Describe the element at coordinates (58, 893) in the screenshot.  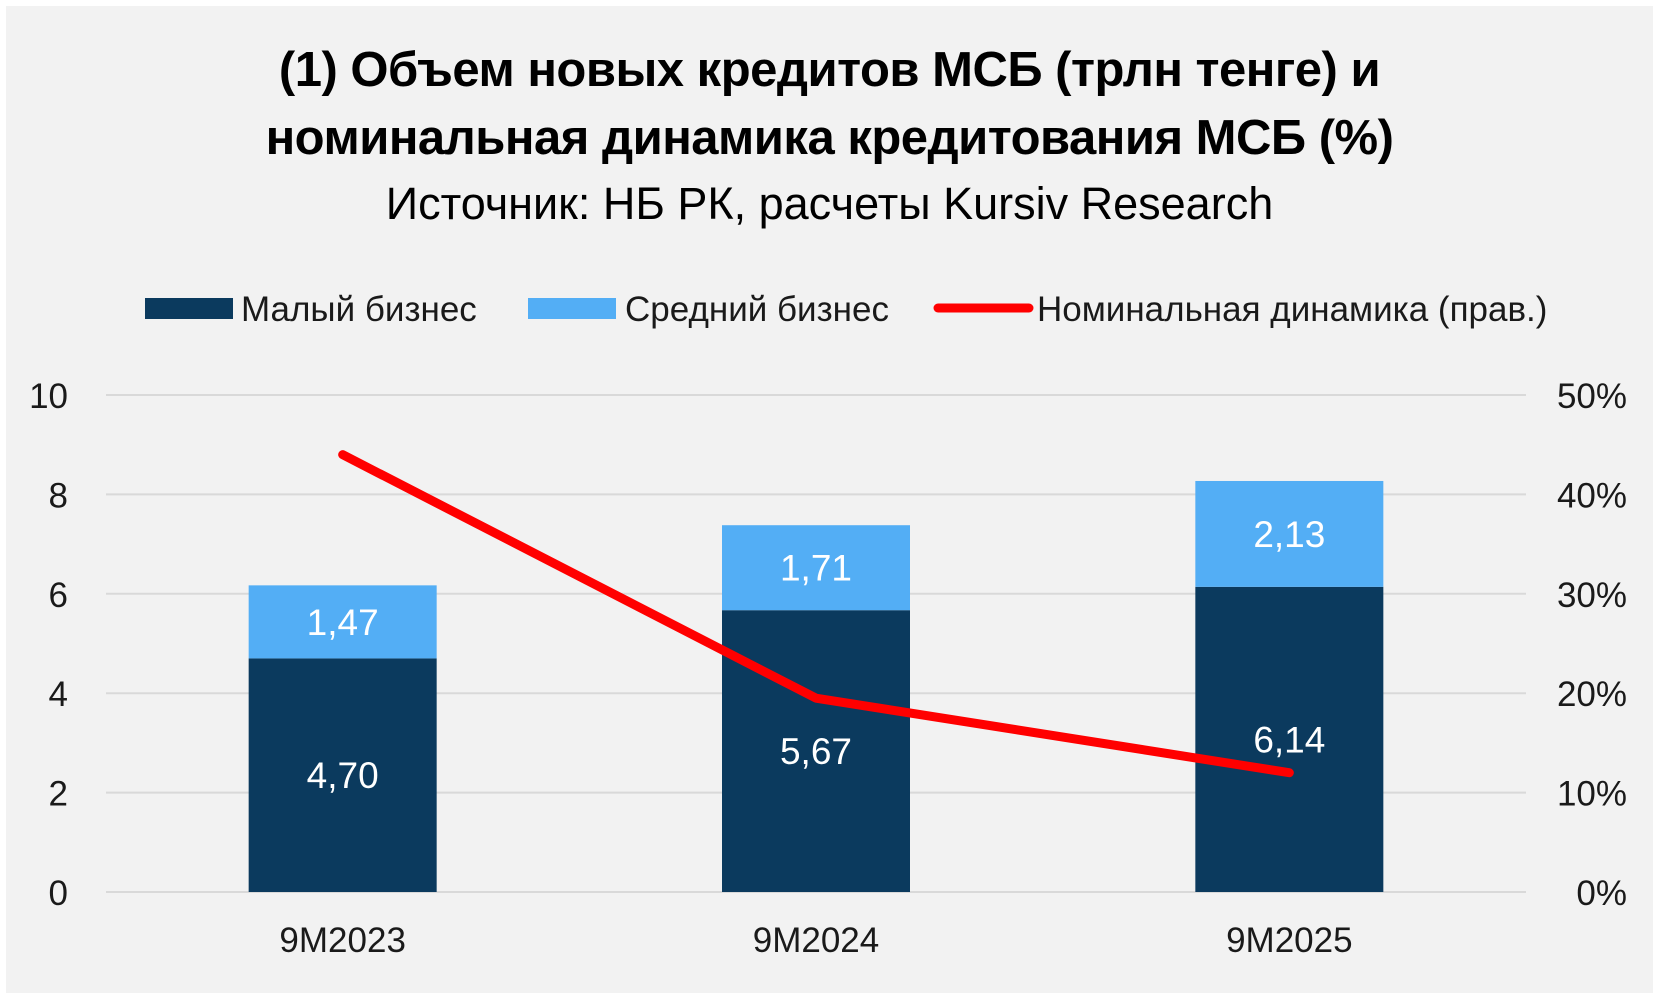
I see `y-left-tick-label: 0` at that location.